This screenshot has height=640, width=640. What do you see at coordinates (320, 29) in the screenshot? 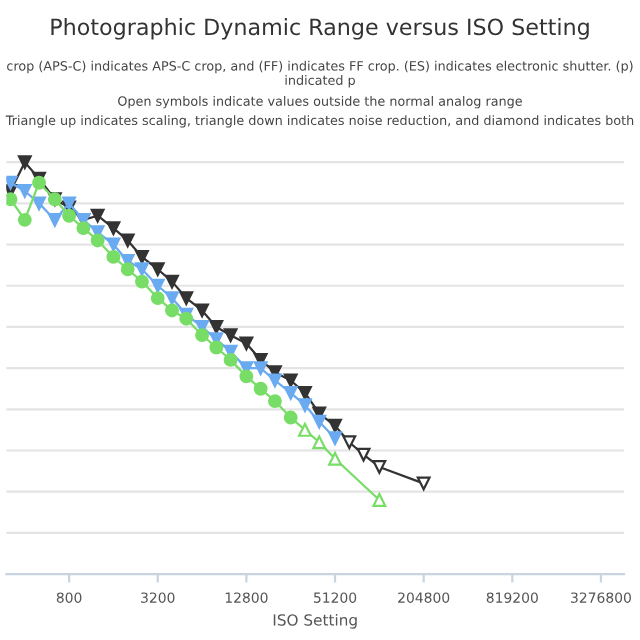
I see `chart-title: Photographic Dynamic Range versus ISO Setting` at bounding box center [320, 29].